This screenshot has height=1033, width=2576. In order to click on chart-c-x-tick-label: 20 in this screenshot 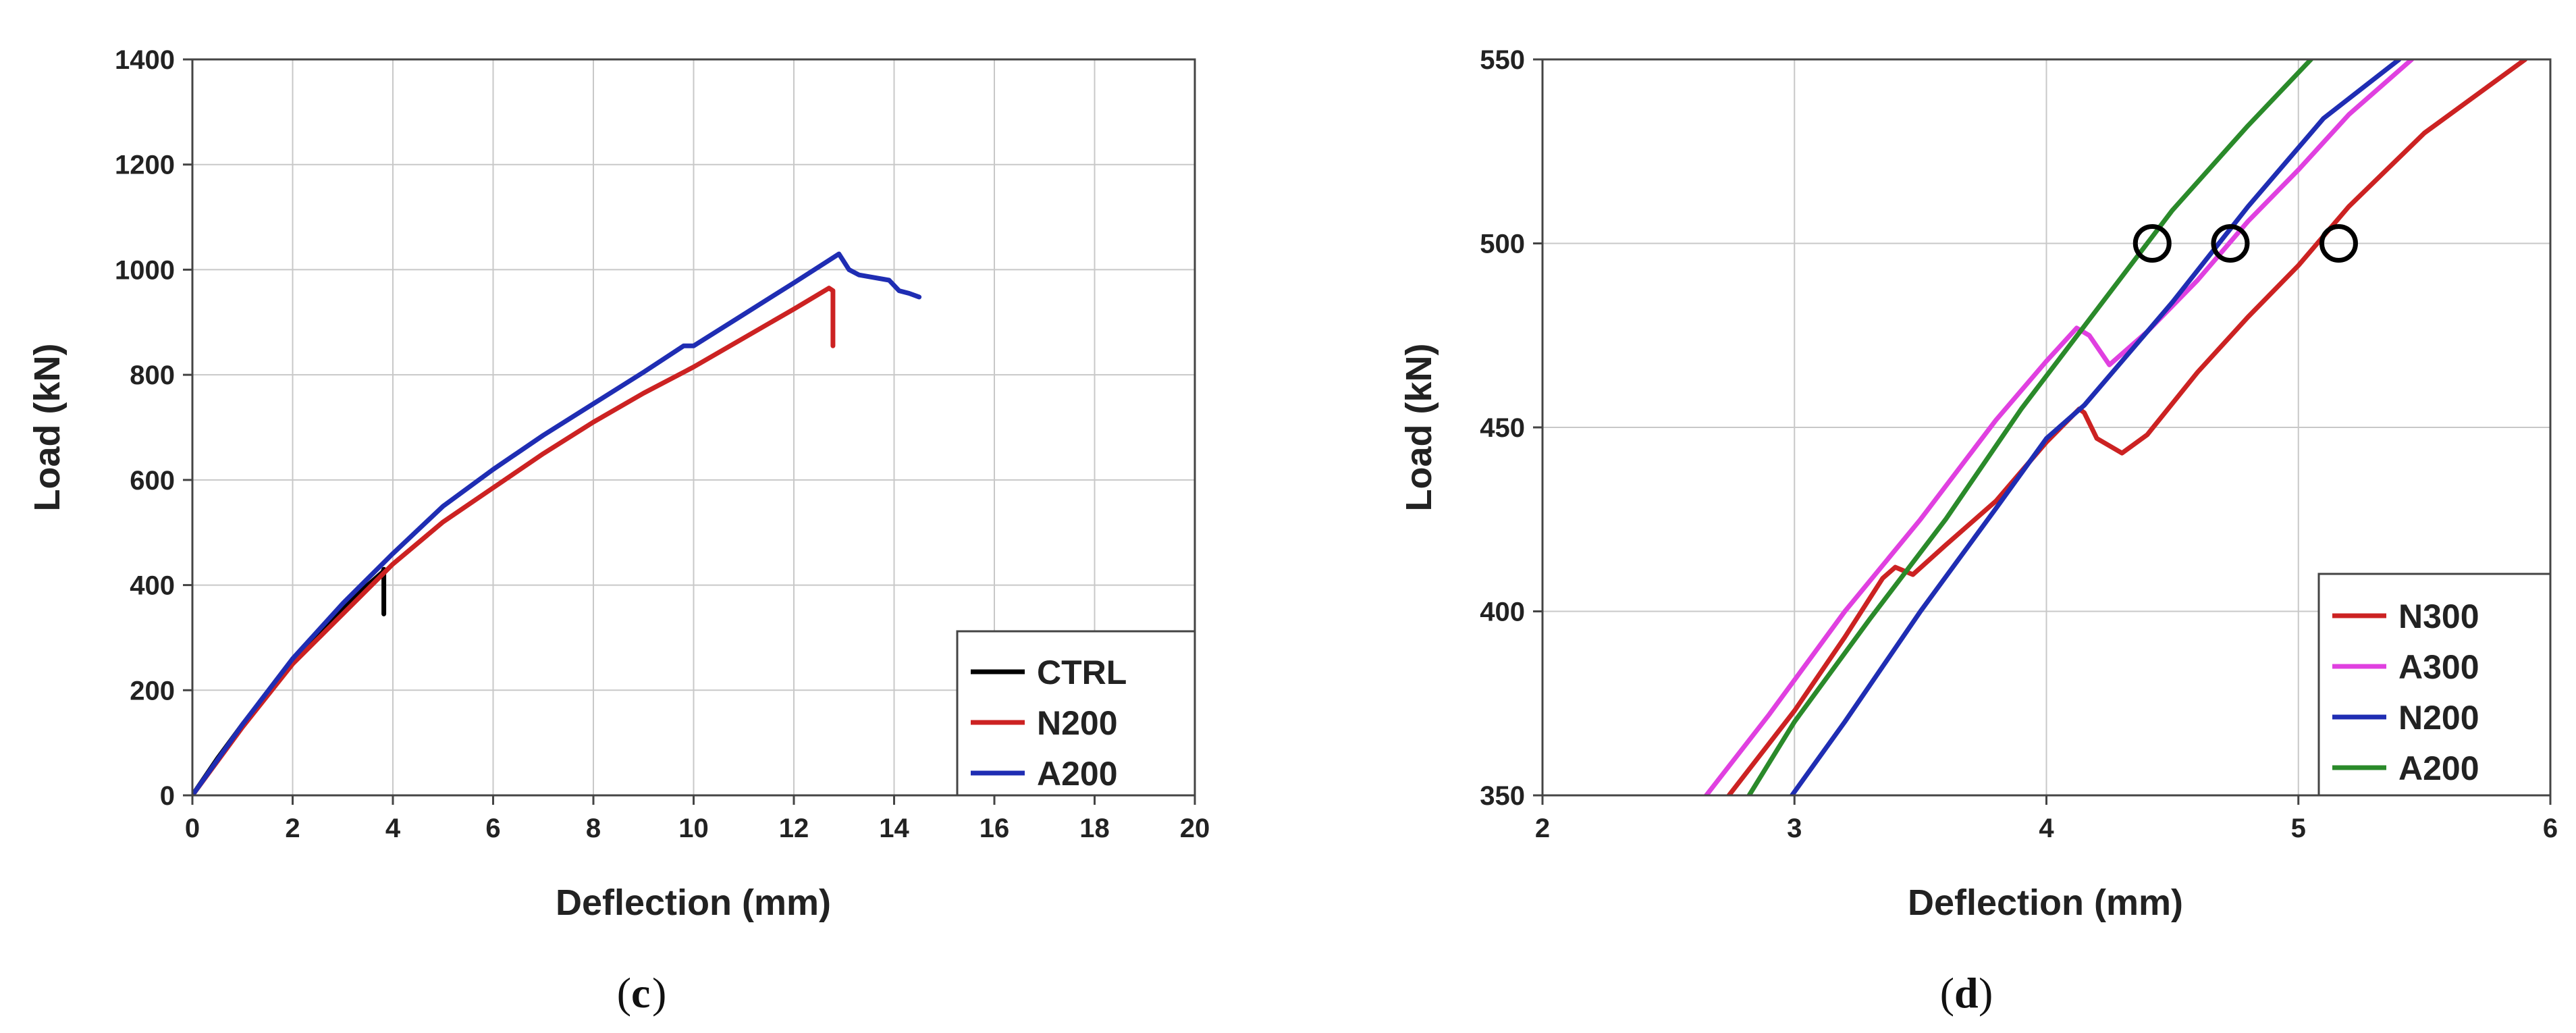, I will do `click(1195, 828)`.